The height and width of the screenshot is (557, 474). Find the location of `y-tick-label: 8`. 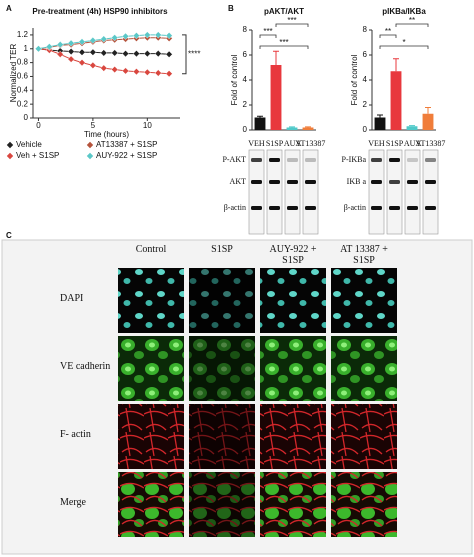

y-tick-label: 8 is located at coordinates (365, 29).